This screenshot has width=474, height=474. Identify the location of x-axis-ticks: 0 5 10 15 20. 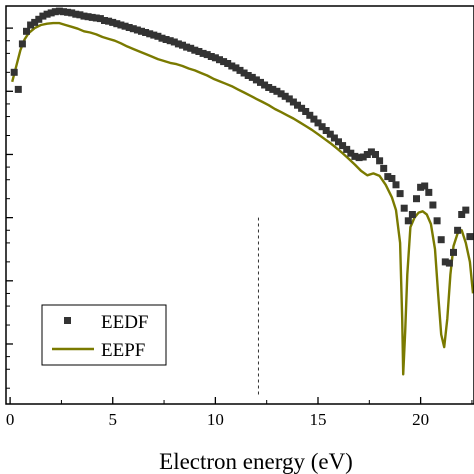
(239, 413).